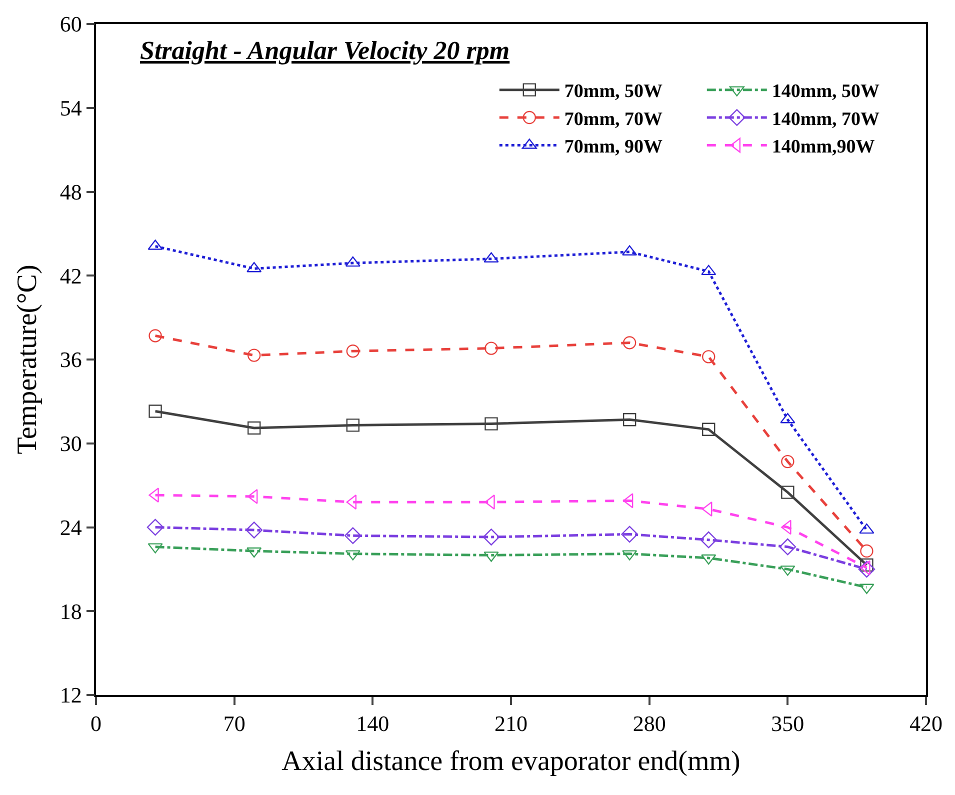  Describe the element at coordinates (926, 723) in the screenshot. I see `x-tick-label: 420` at that location.